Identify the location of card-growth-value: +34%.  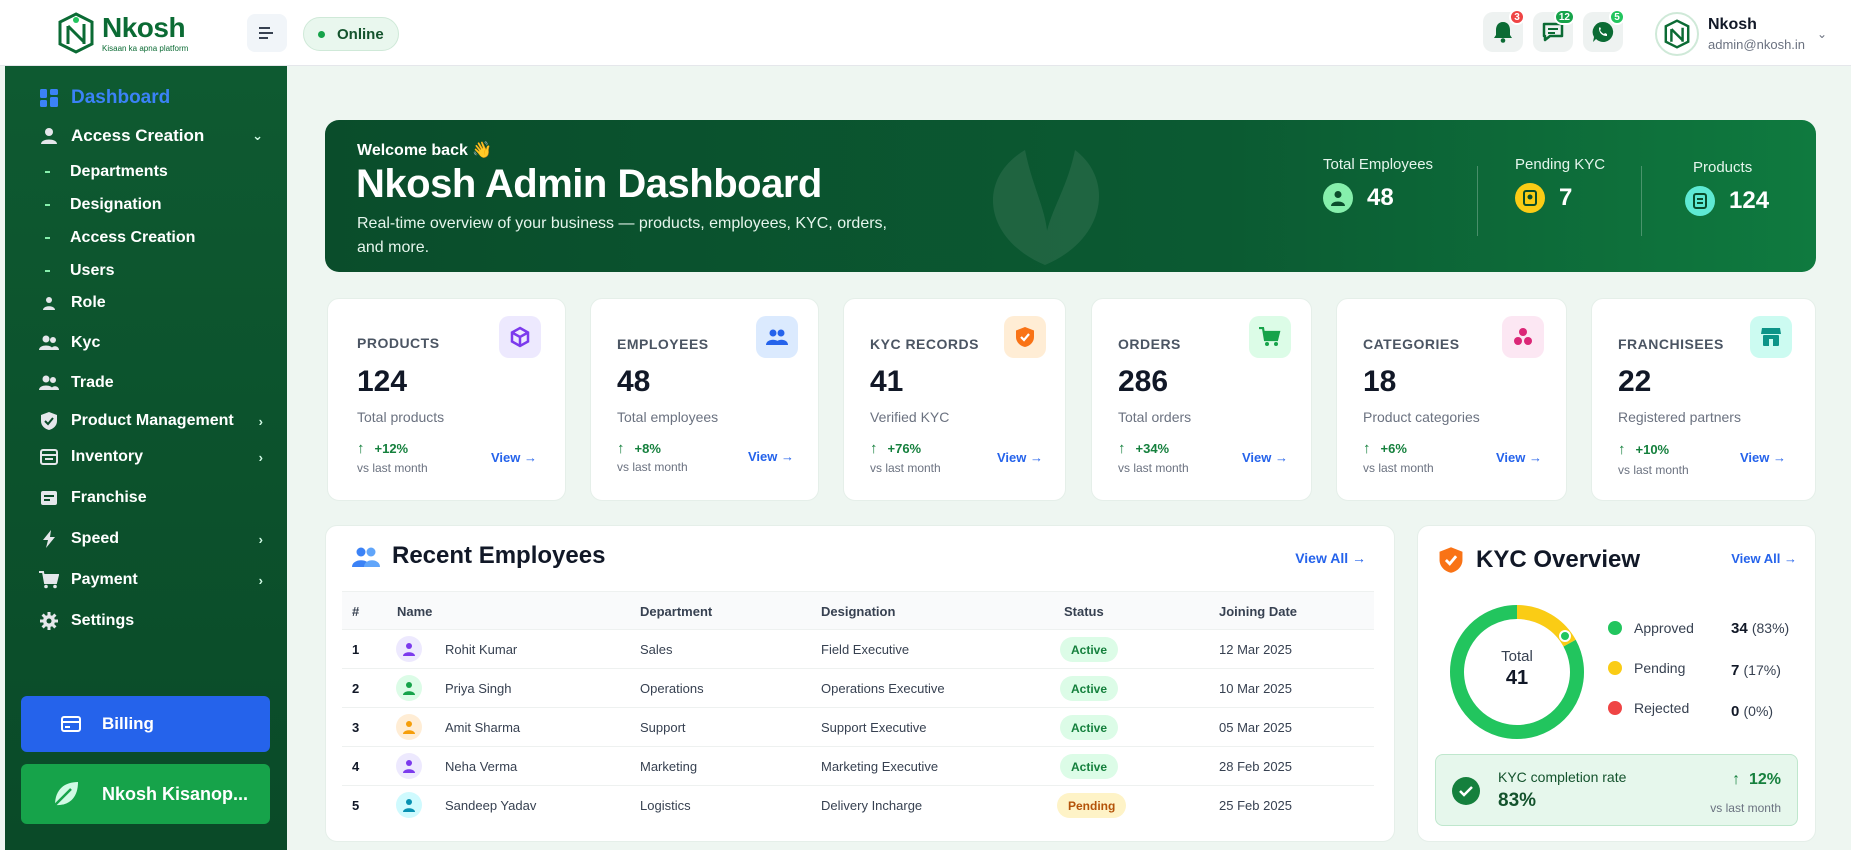
(1152, 448).